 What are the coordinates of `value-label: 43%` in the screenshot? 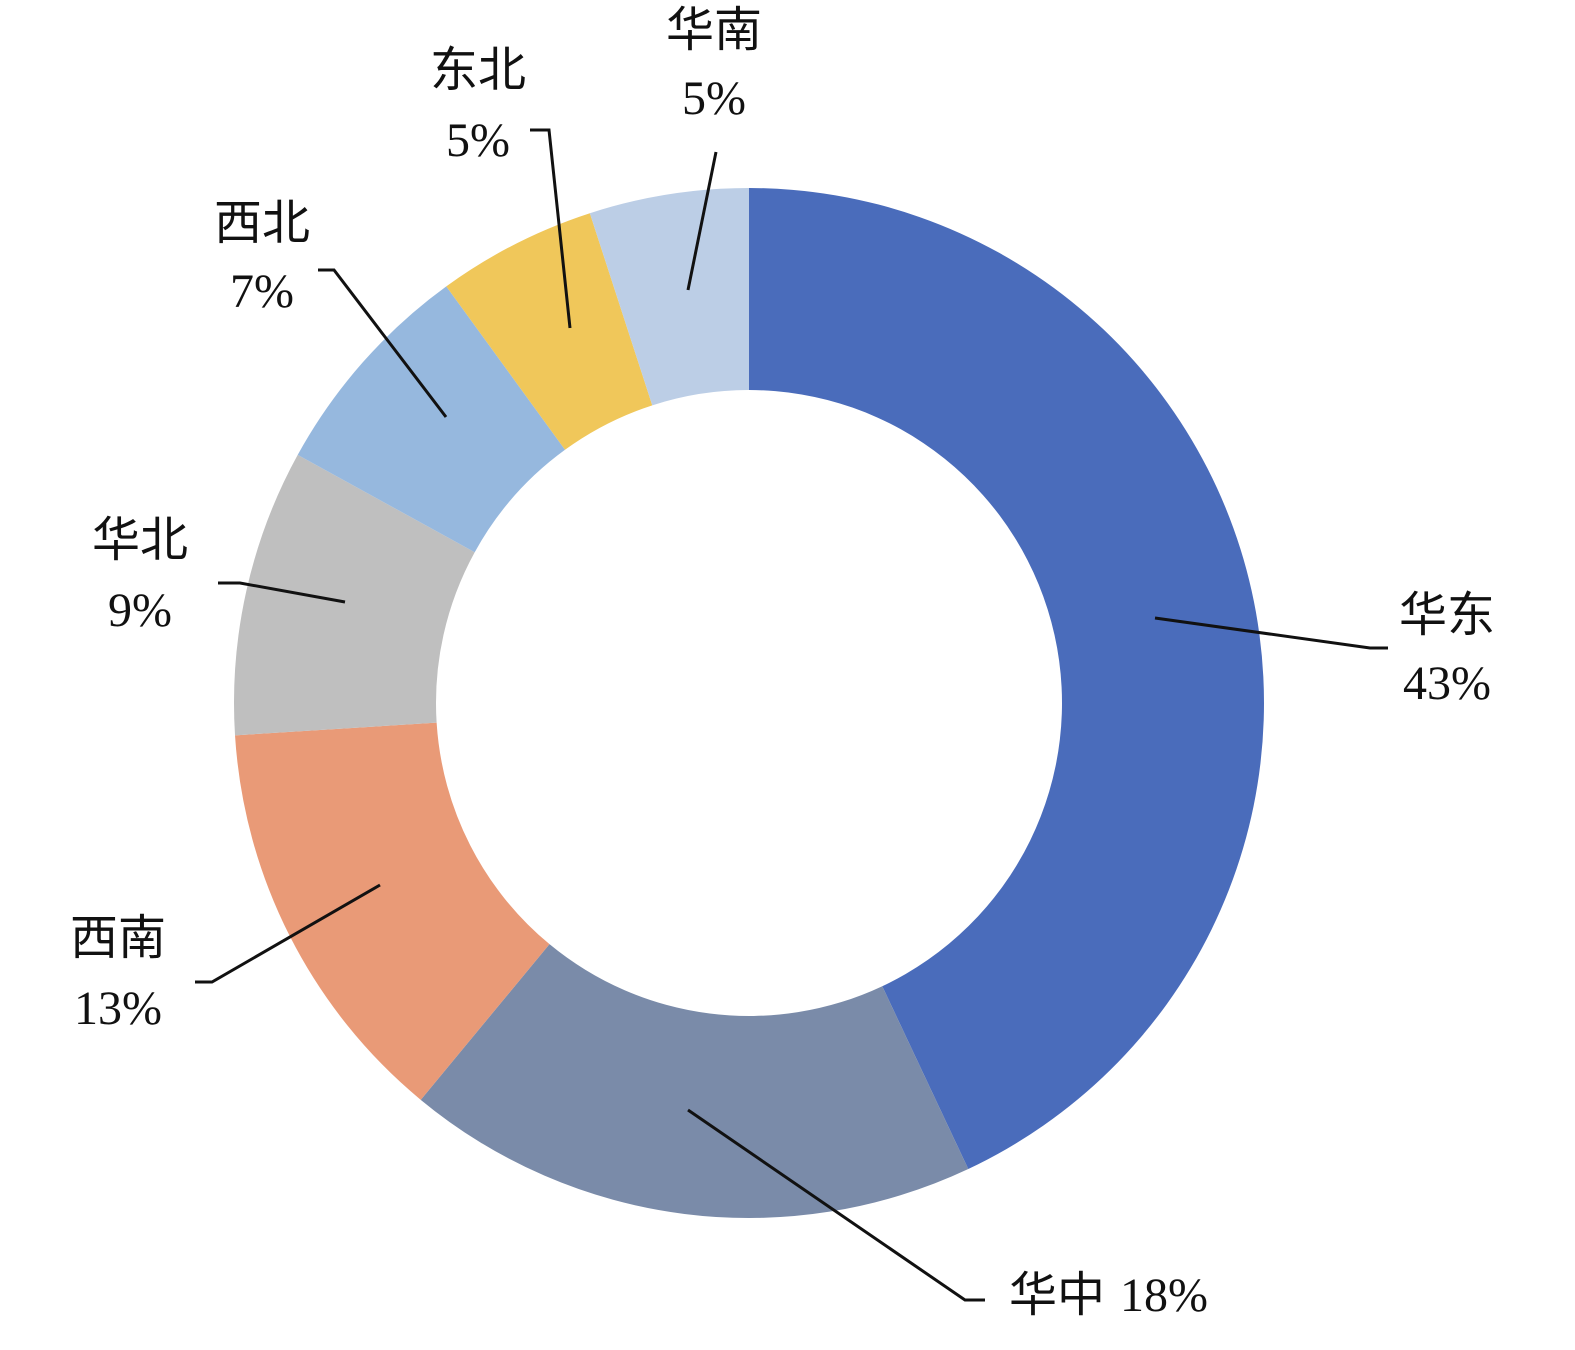 It's located at (1447, 683).